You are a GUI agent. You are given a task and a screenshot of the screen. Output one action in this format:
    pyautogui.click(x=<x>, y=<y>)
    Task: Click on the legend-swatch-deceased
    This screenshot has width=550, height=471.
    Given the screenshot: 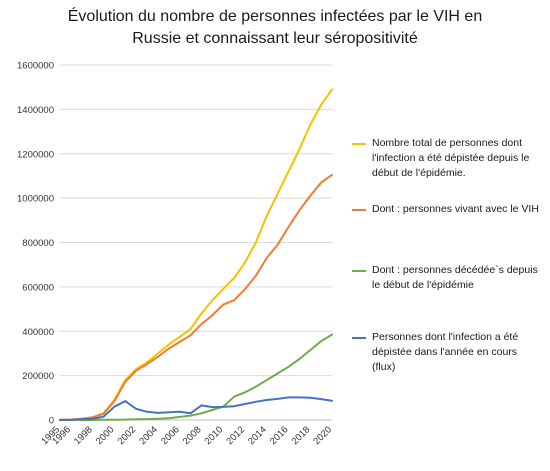 What is the action you would take?
    pyautogui.click(x=359, y=271)
    